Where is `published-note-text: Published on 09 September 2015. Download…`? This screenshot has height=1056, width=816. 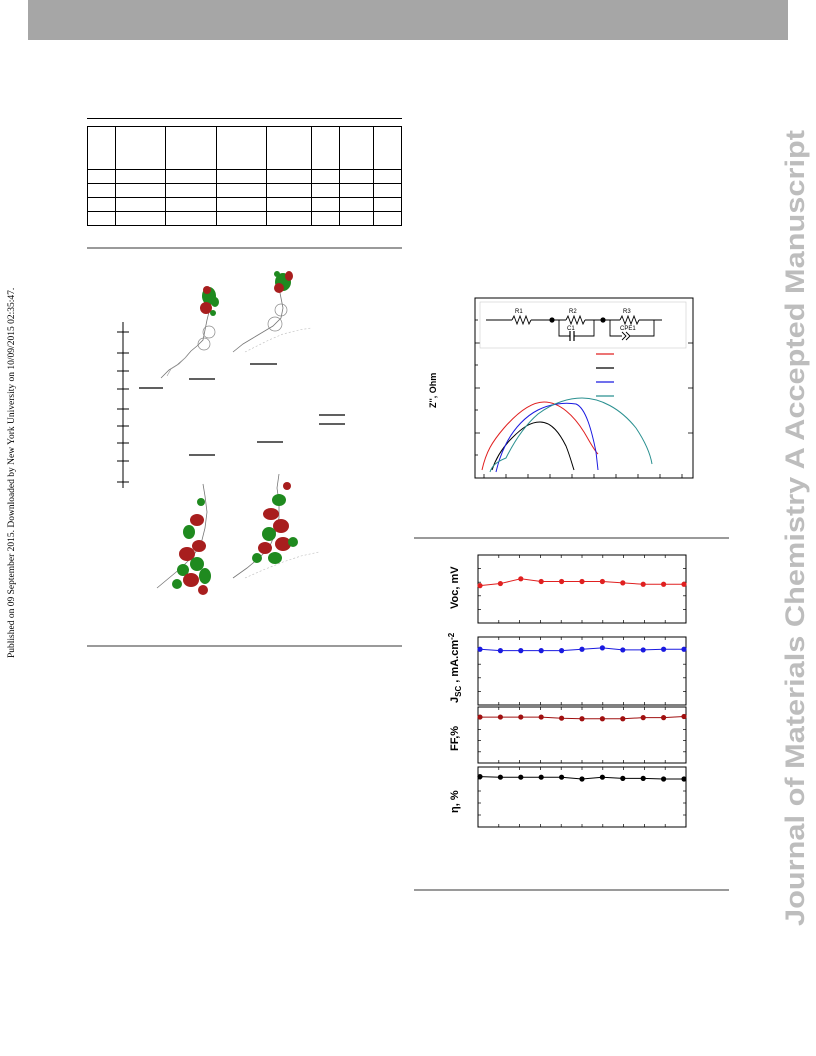
published-note-text: Published on 09 September 2015. Download… is located at coordinates (12, 473).